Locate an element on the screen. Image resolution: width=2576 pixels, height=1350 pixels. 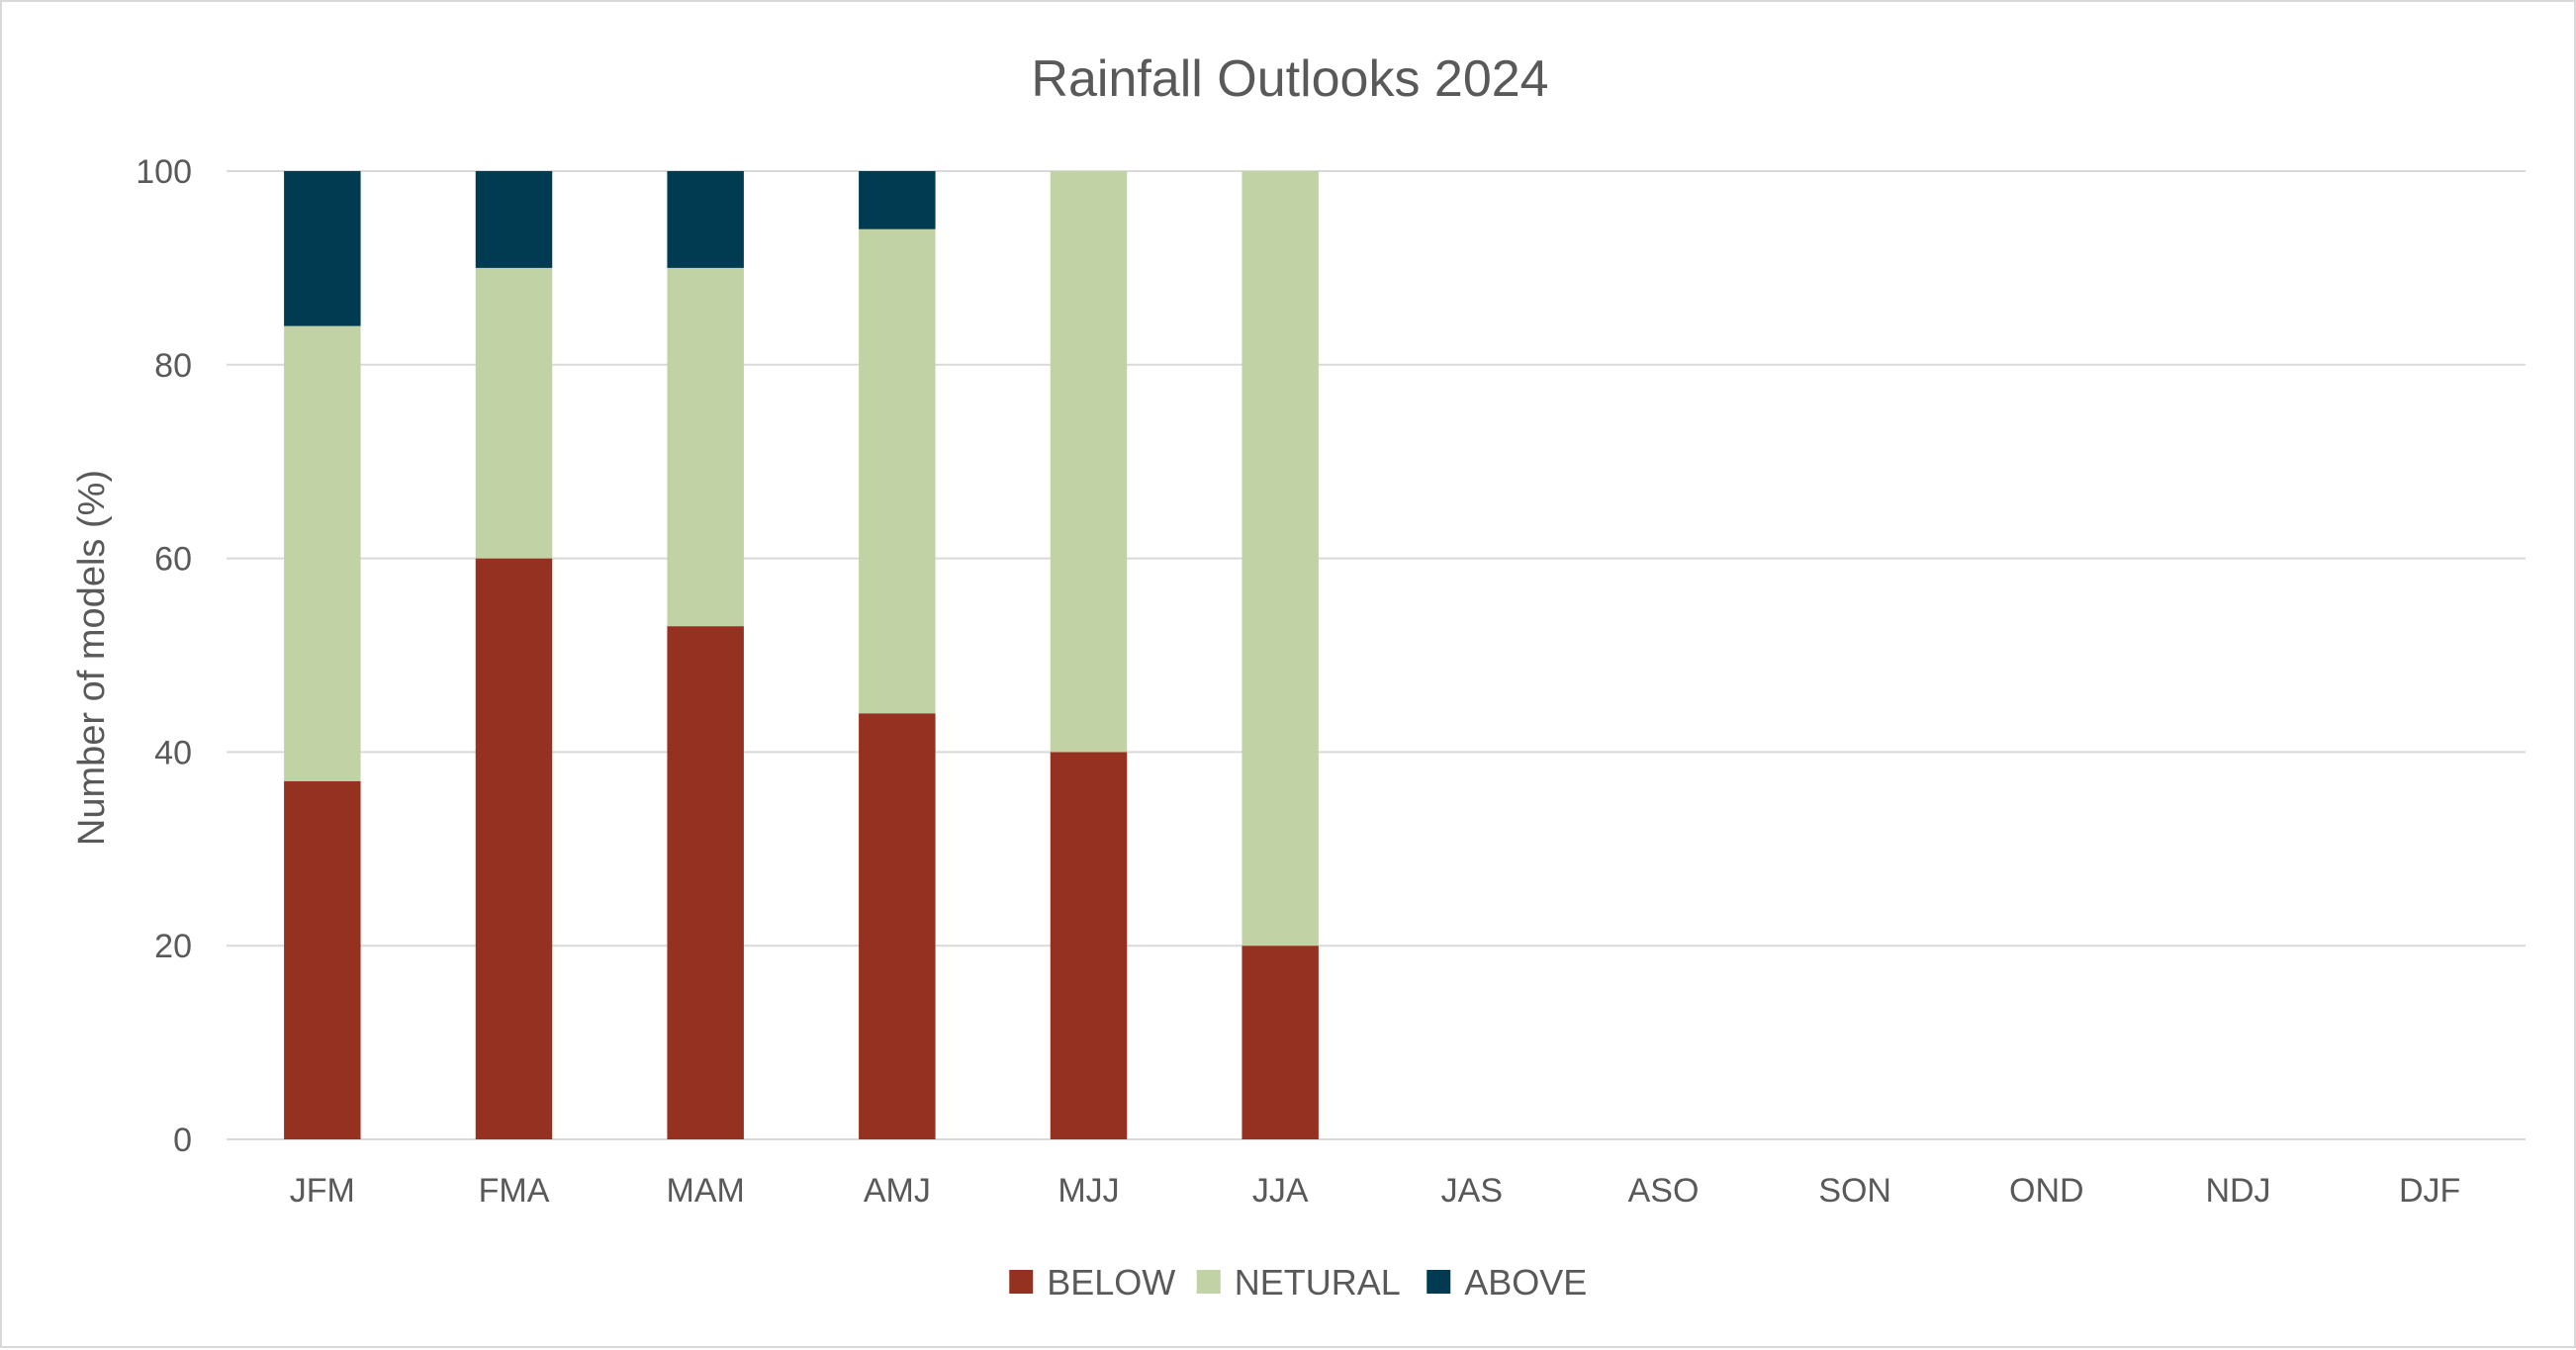
x-tick-label: DJF is located at coordinates (2430, 1191).